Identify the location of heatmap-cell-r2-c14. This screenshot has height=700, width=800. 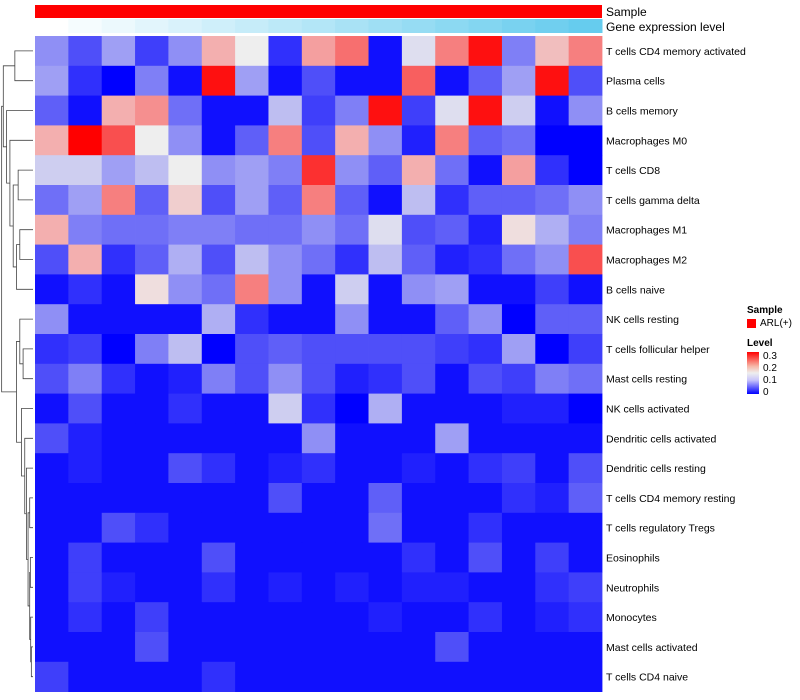
(518, 110).